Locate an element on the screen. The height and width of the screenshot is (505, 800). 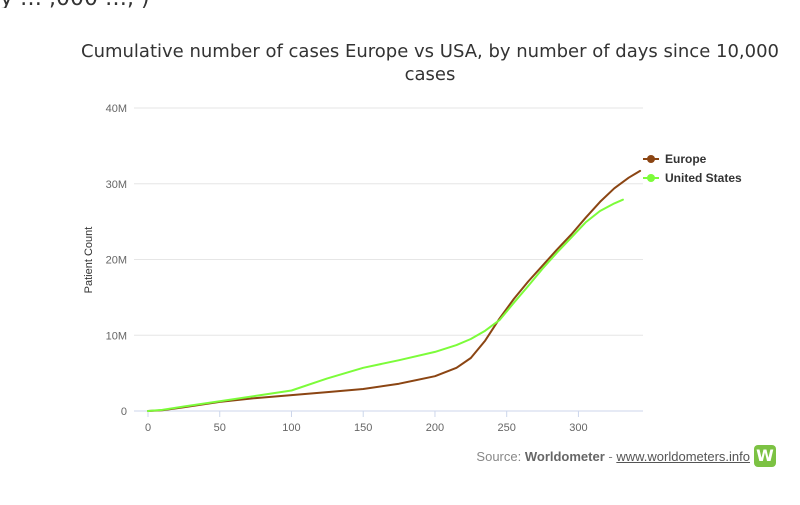
y-tick-label: 20M is located at coordinates (116, 261).